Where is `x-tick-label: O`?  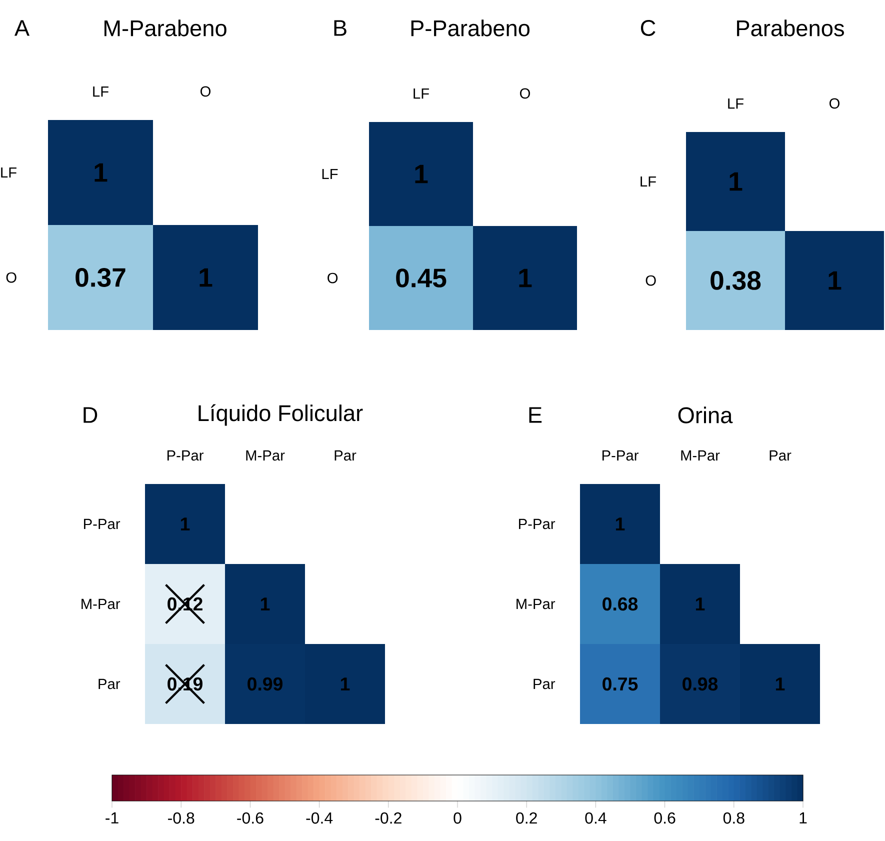
x-tick-label: O is located at coordinates (205, 91).